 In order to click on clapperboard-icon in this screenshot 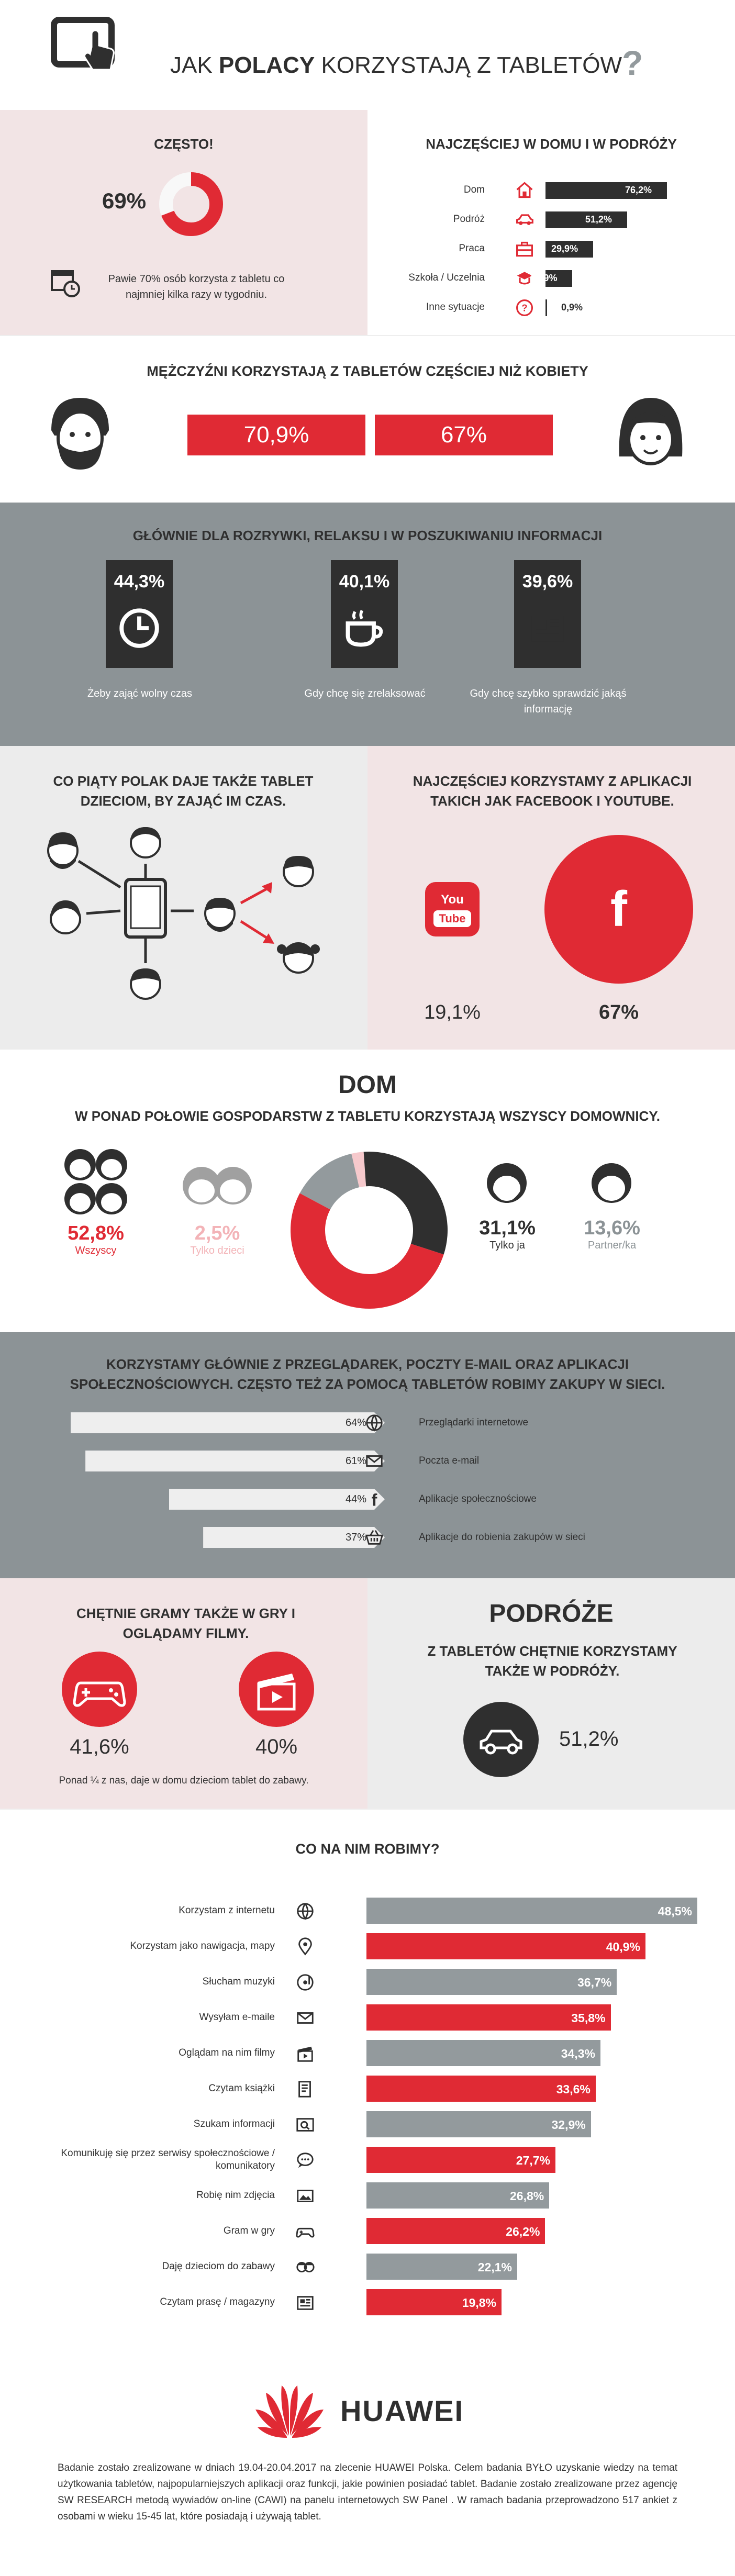, I will do `click(276, 1692)`.